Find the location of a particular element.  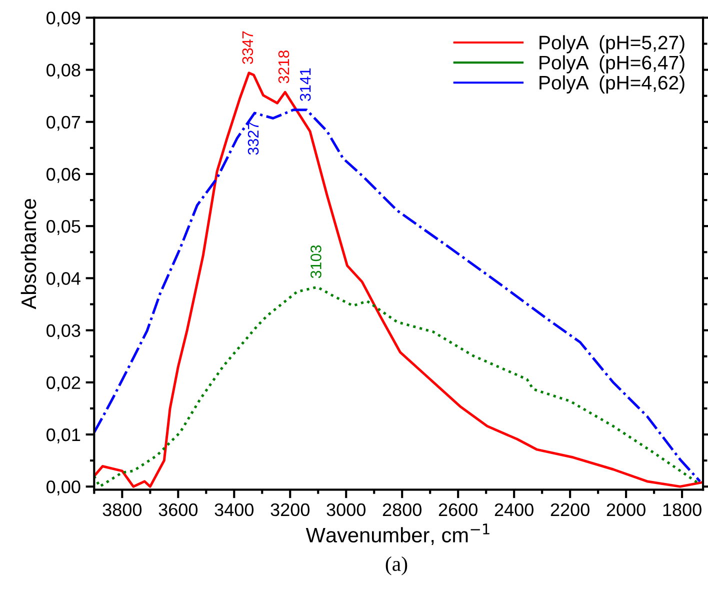

x-tick-label: 2000 is located at coordinates (626, 509).